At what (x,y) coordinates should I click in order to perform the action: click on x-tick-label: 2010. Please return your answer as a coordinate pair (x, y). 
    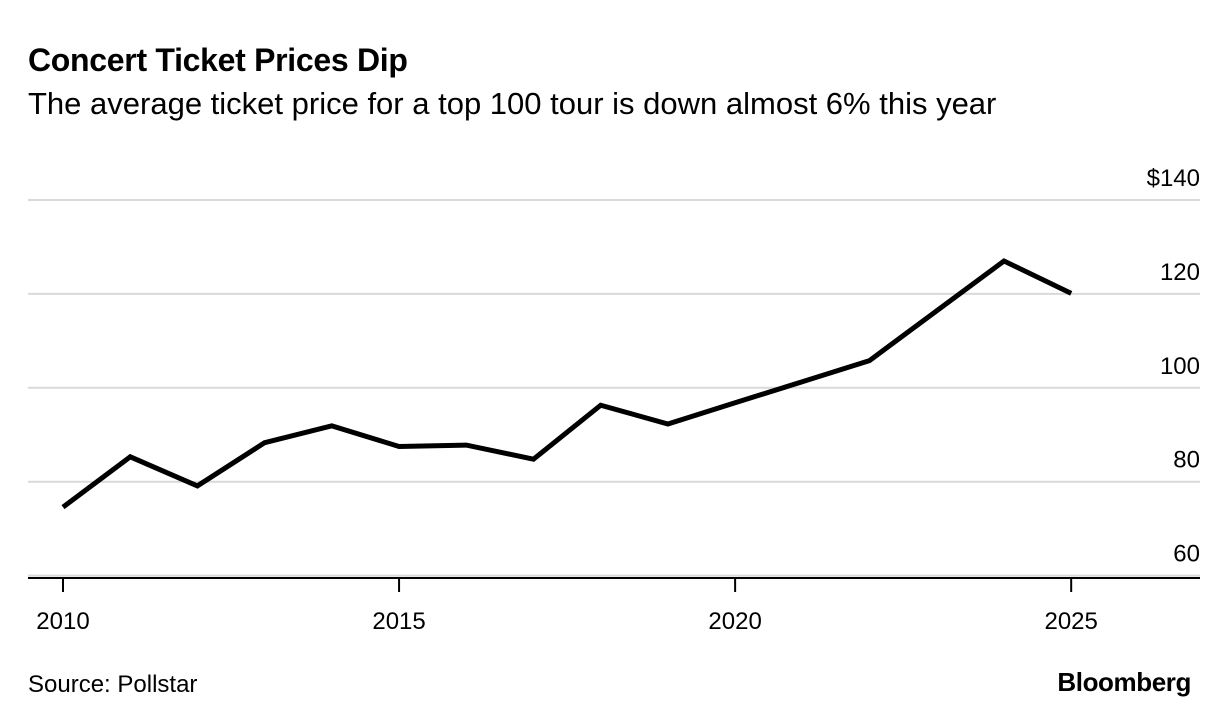
    Looking at the image, I should click on (62, 621).